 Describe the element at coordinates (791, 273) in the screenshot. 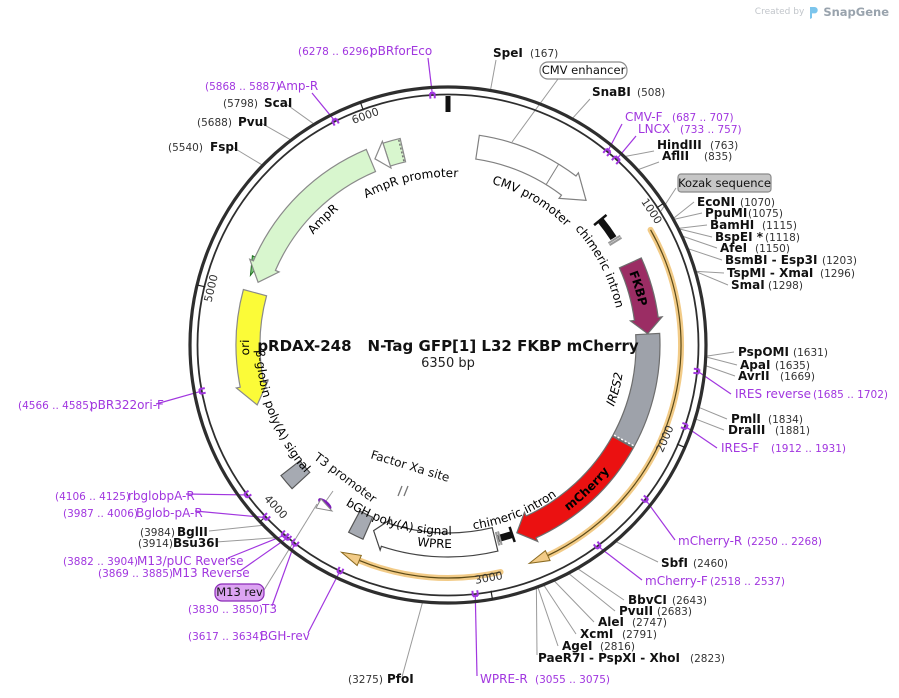

I see `enzyme-TspMI-XmaI-label: TspMI - XmaI (1296)` at that location.